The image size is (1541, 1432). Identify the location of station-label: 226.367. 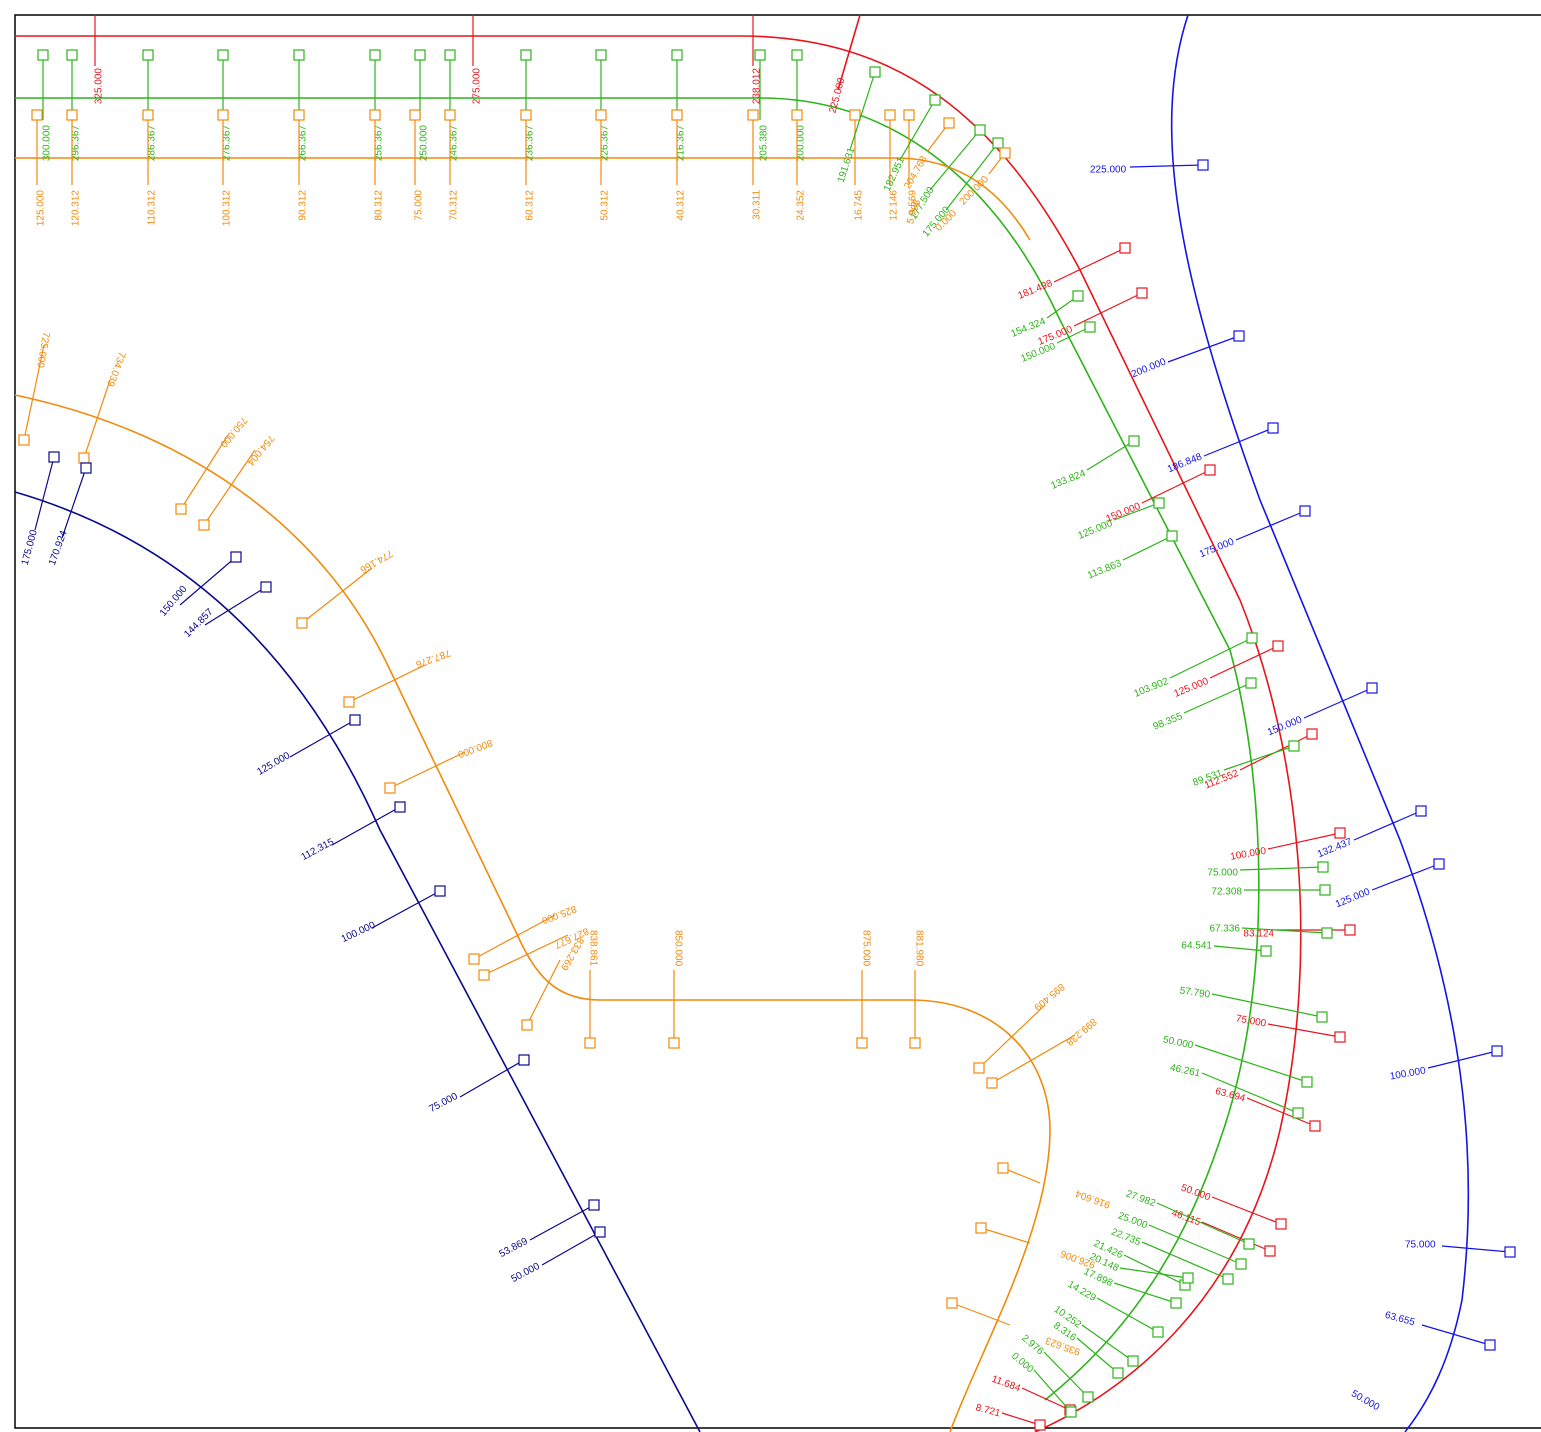
(605, 143).